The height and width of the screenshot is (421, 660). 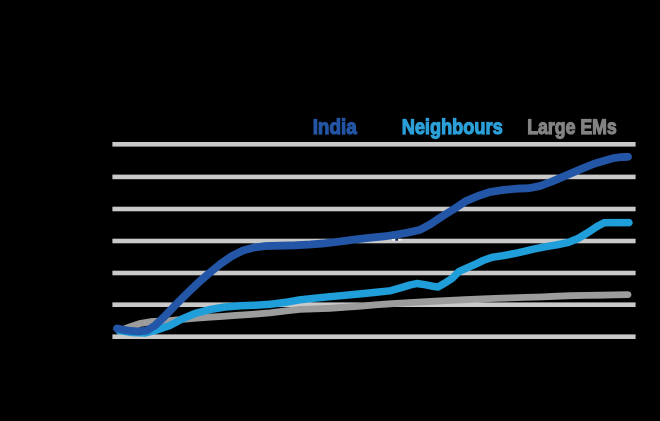 What do you see at coordinates (572, 127) in the screenshot?
I see `svg-text: Large EMs` at bounding box center [572, 127].